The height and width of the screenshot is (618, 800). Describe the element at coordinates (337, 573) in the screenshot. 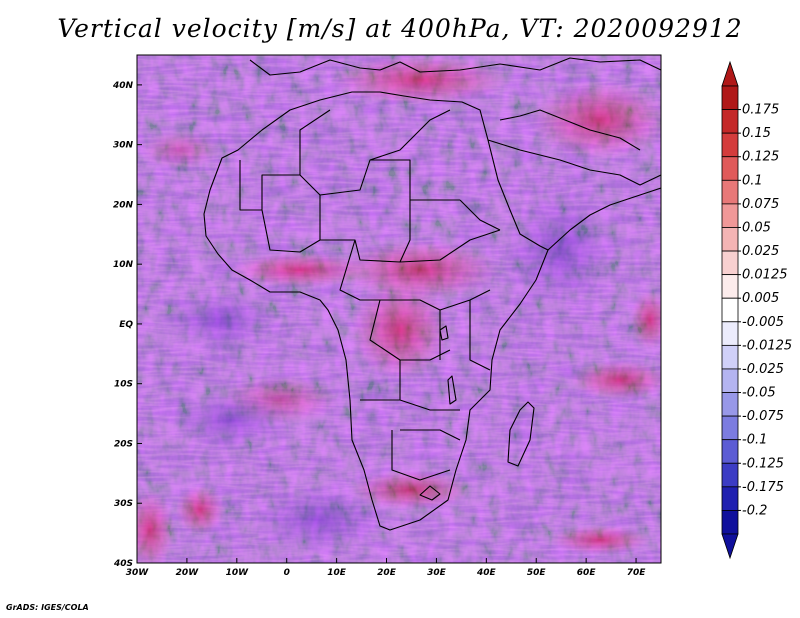

I see `lon-tick-label: 10E` at that location.